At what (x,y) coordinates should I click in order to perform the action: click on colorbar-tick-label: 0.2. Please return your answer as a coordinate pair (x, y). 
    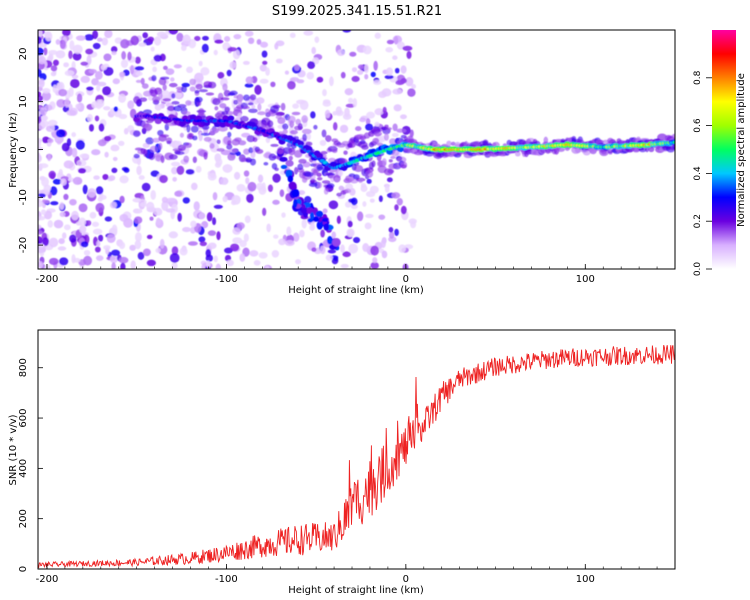
    Looking at the image, I should click on (698, 221).